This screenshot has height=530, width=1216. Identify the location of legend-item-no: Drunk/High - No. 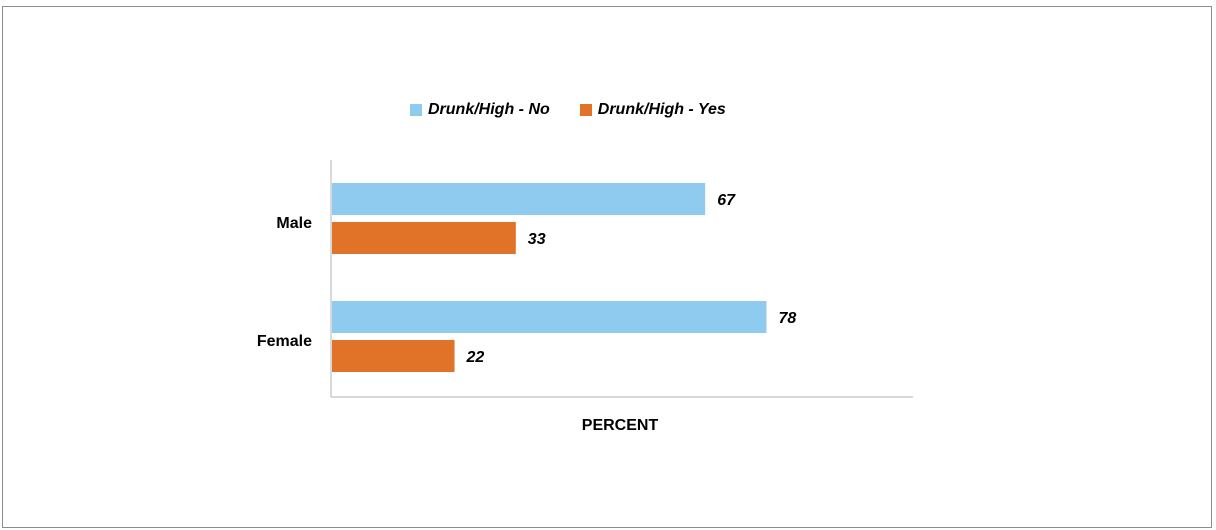
(480, 110).